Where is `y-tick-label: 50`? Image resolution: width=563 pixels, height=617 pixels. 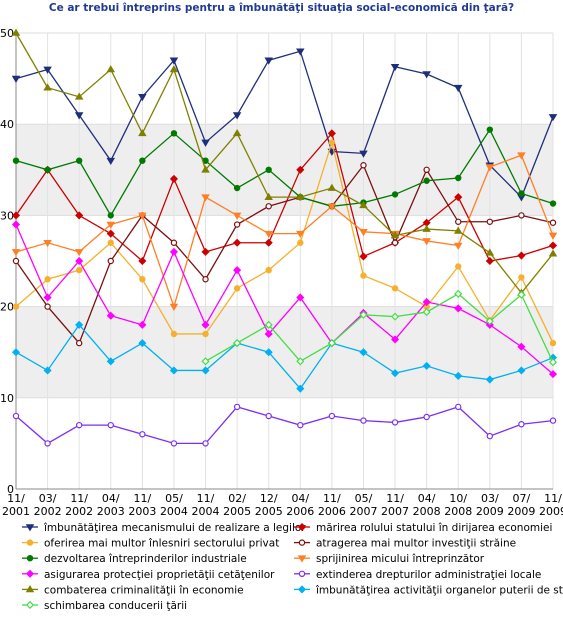
y-tick-label: 50 is located at coordinates (7, 33).